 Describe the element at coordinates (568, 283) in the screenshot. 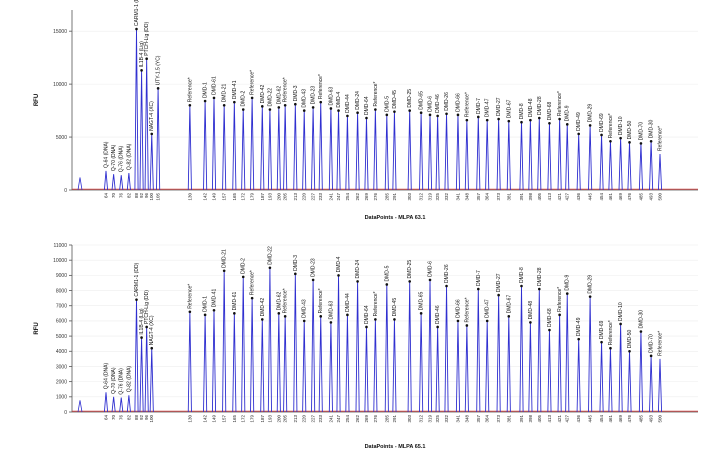

I see `peak-label: DMD-9` at that location.